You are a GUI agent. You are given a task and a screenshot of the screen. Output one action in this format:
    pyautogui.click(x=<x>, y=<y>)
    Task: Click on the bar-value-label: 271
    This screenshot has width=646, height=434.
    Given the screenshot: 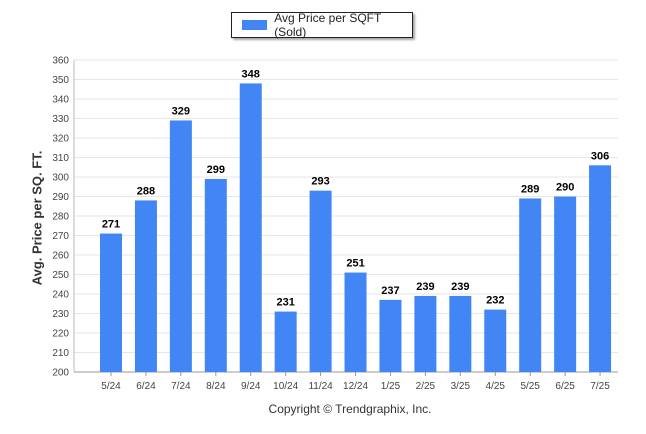 What is the action you would take?
    pyautogui.click(x=111, y=225)
    